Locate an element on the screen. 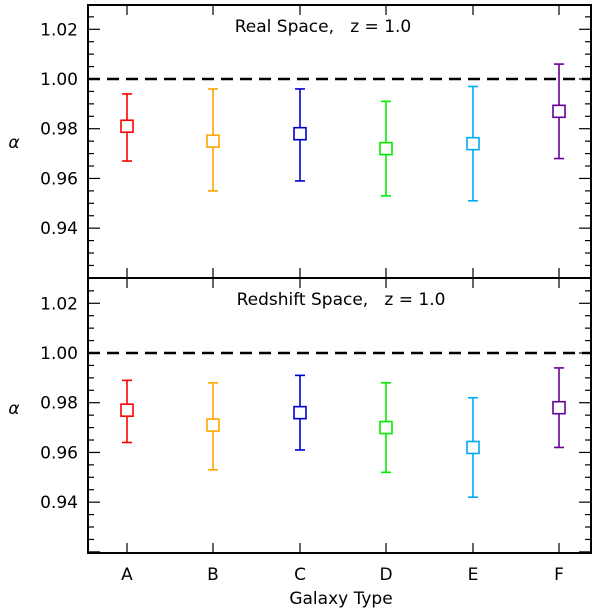 The height and width of the screenshot is (609, 600). x-tick-label: B is located at coordinates (213, 575).